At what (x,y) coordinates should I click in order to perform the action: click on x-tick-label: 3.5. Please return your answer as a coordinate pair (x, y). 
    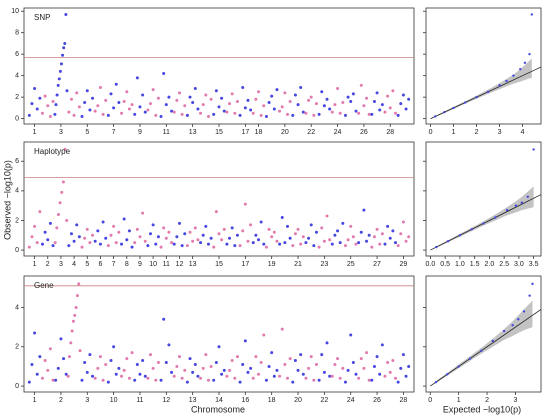
    Looking at the image, I should click on (534, 264).